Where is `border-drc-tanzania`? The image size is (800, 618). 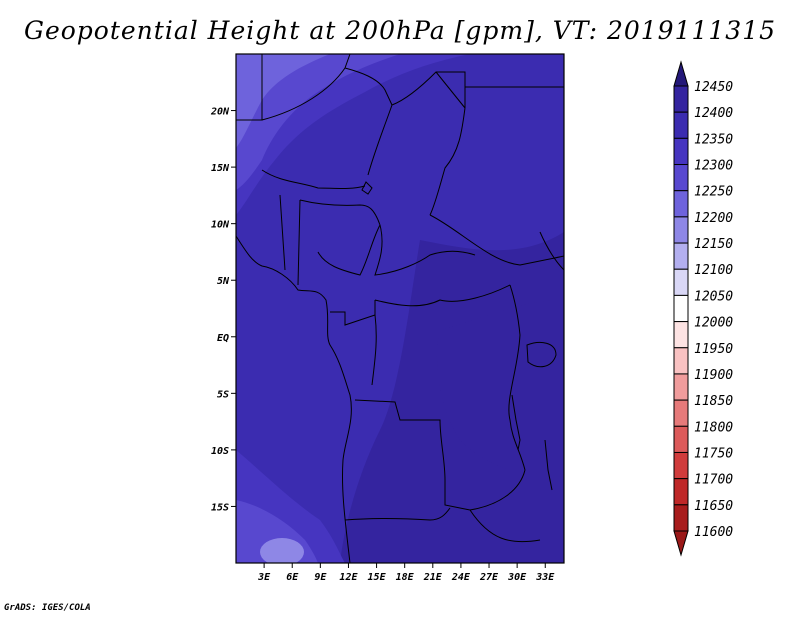
border-drc-tanzania is located at coordinates (517, 402).